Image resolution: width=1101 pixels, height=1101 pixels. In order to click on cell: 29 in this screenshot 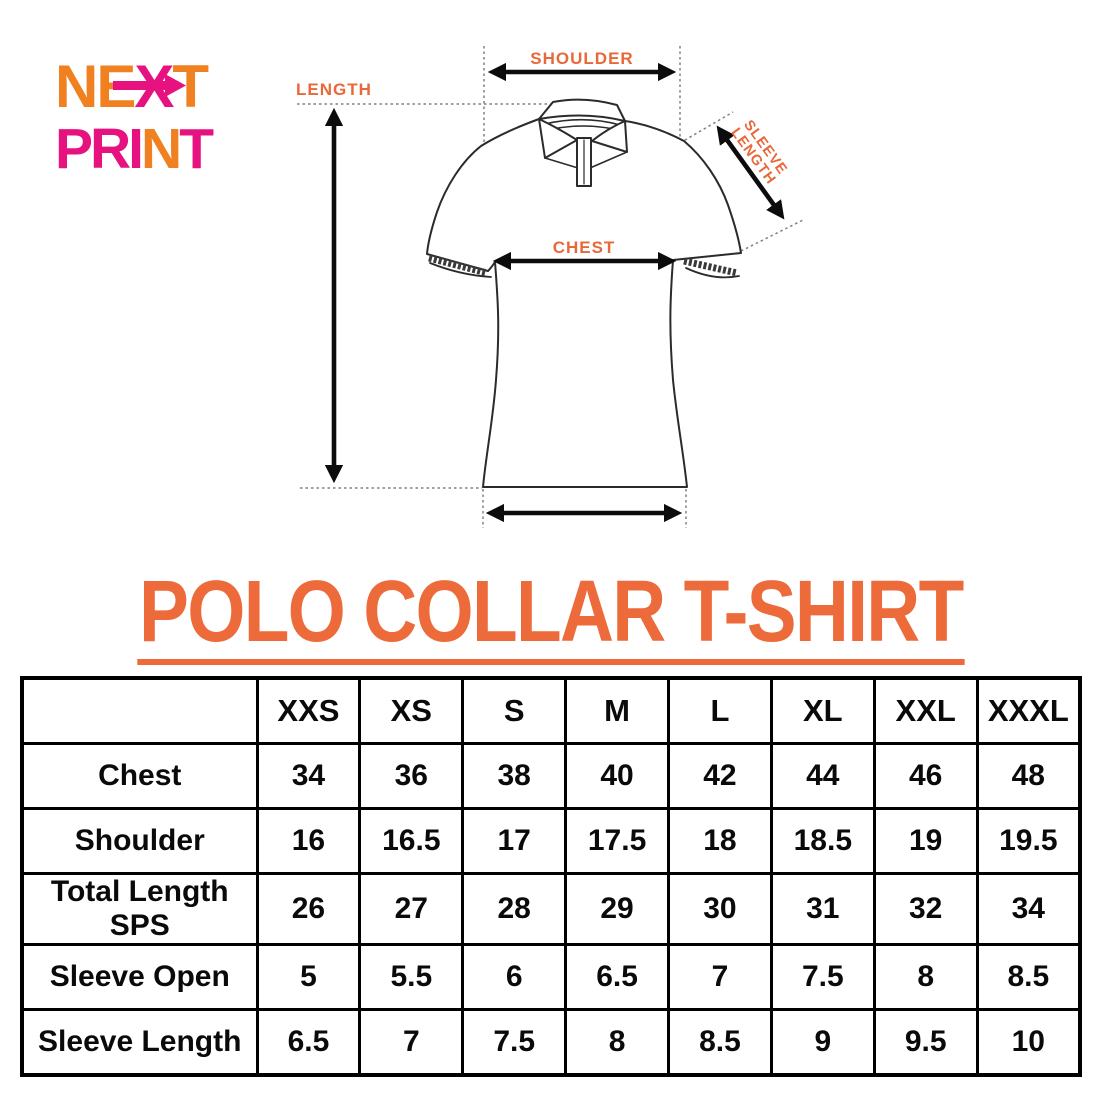, I will do `click(617, 909)`.